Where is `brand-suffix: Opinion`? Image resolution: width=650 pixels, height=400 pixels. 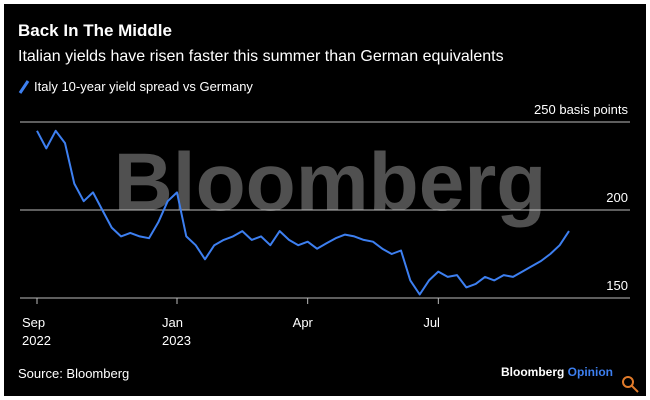
brand-suffix: Opinion is located at coordinates (590, 372).